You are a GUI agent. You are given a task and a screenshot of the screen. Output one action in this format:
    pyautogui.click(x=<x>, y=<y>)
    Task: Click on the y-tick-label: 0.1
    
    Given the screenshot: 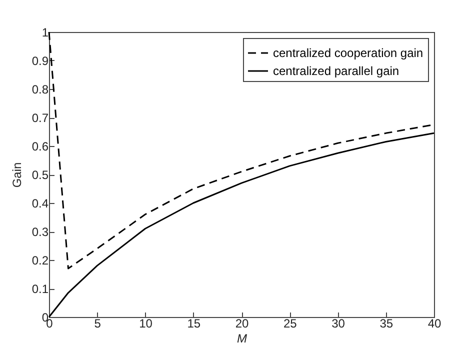 What is the action you would take?
    pyautogui.click(x=40, y=289)
    